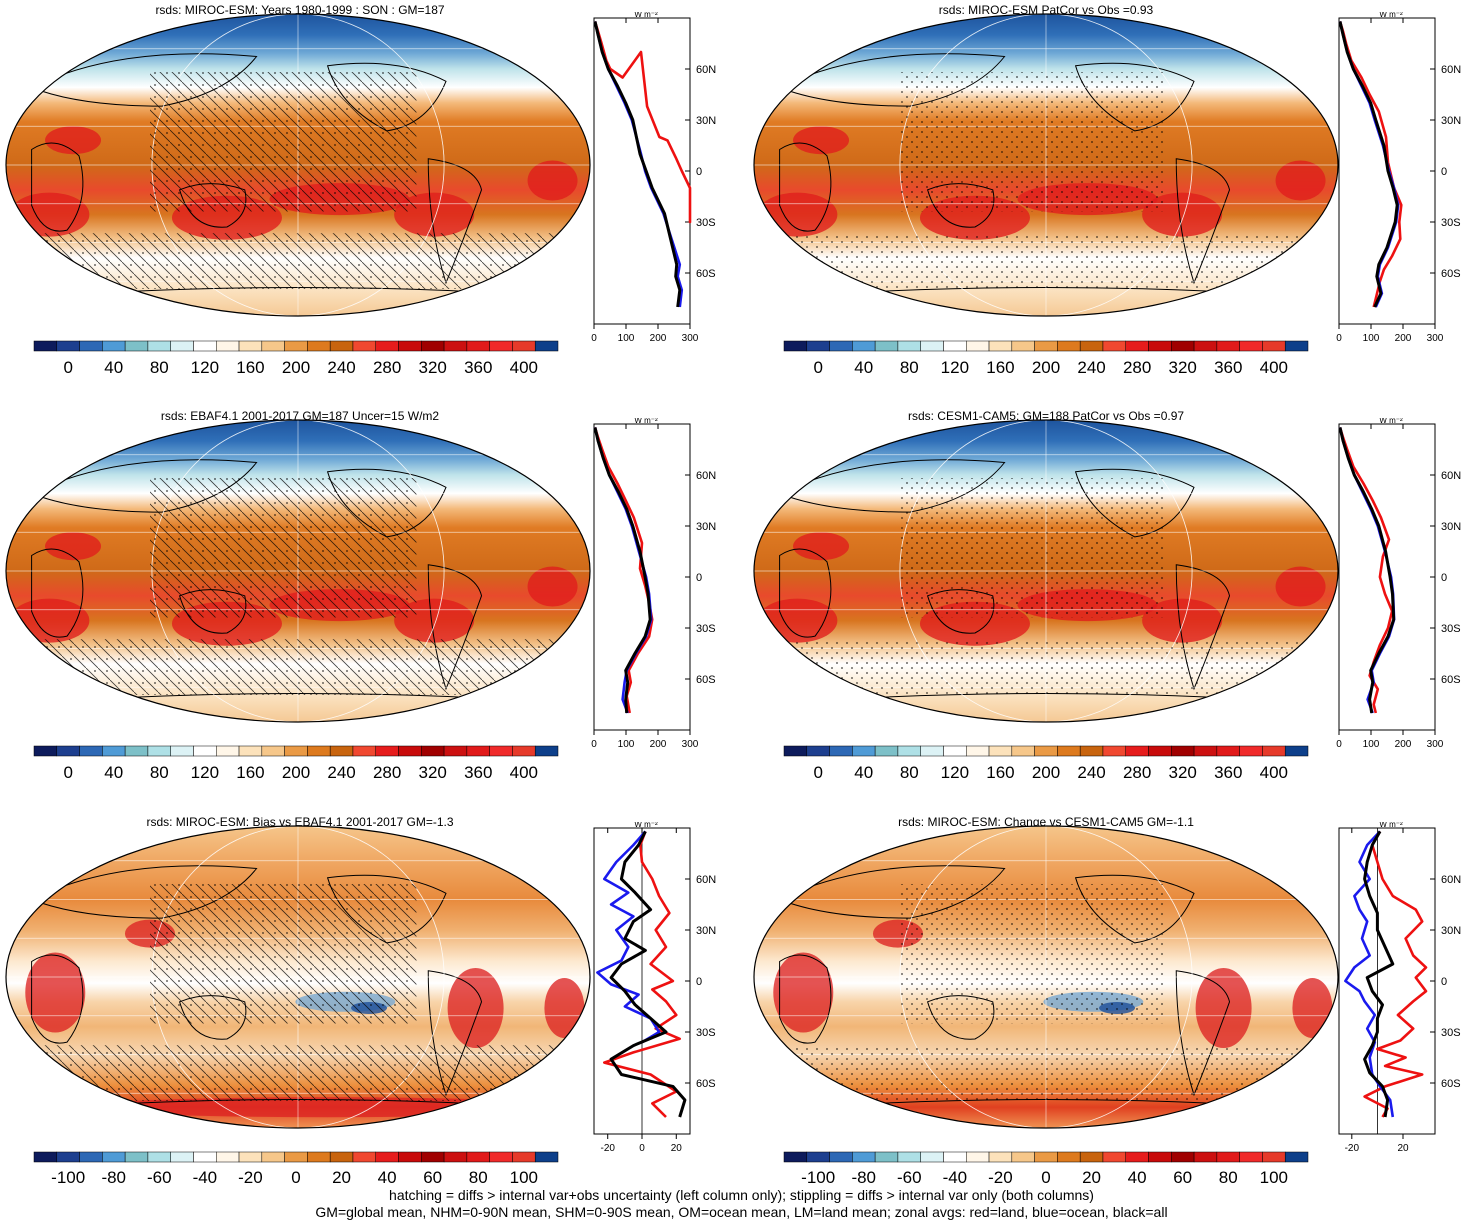 This screenshot has height=1221, width=1483. Describe the element at coordinates (1435, 743) in the screenshot. I see `zonal-x-tick-label: 300` at that location.